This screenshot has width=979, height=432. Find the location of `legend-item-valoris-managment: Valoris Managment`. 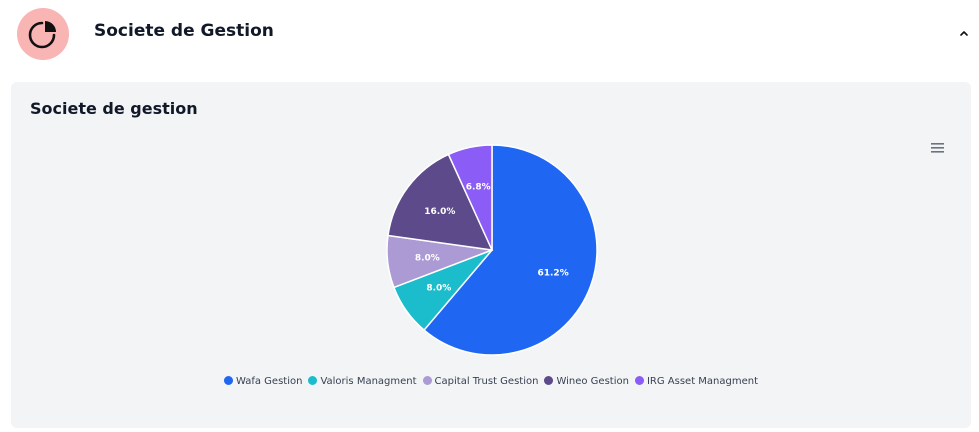

legend-item-valoris-managment: Valoris Managment is located at coordinates (362, 381).